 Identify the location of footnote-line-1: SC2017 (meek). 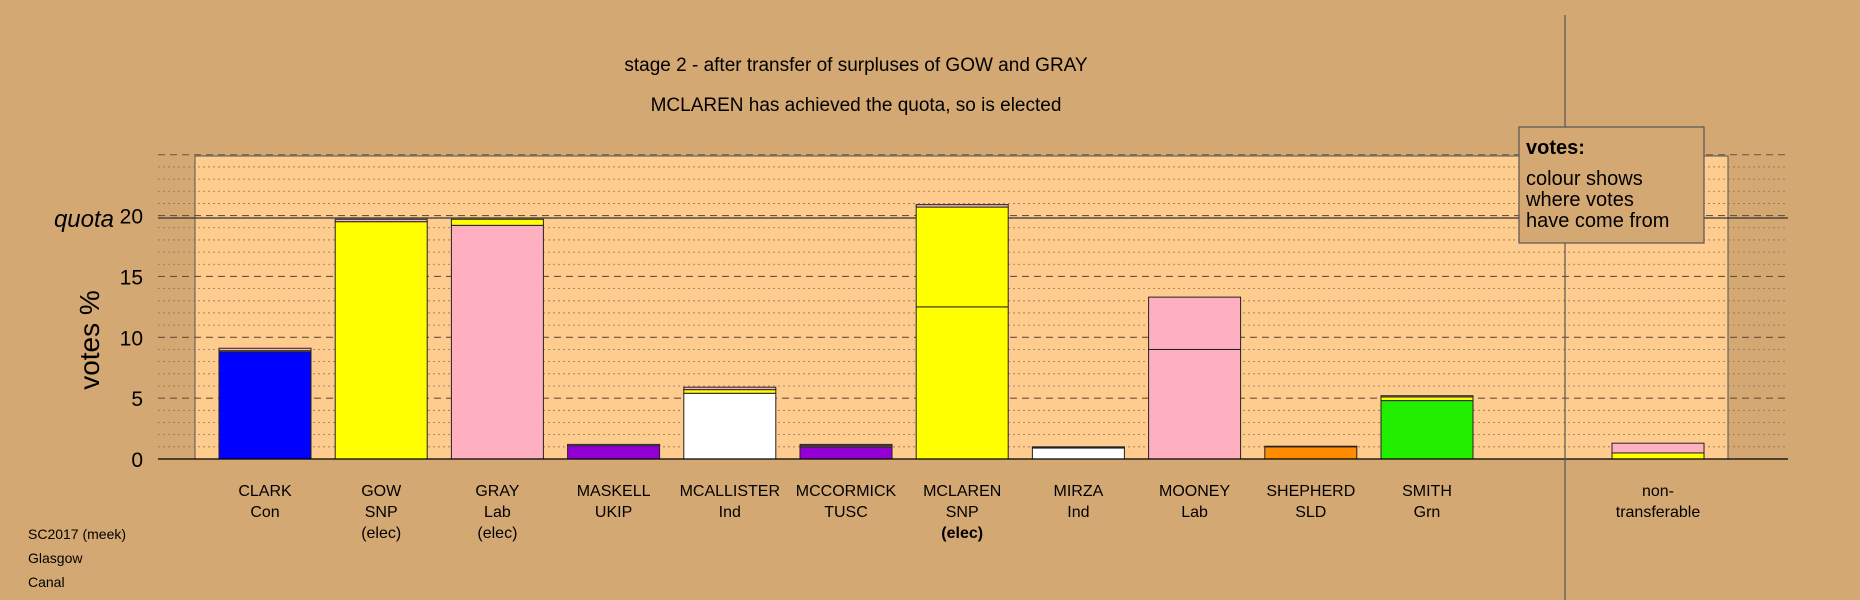
(77, 534).